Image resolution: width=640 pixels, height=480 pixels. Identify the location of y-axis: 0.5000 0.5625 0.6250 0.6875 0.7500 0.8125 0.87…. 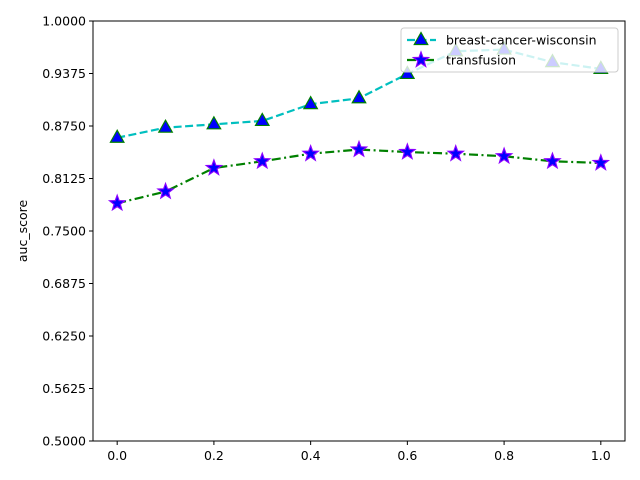
(67, 231).